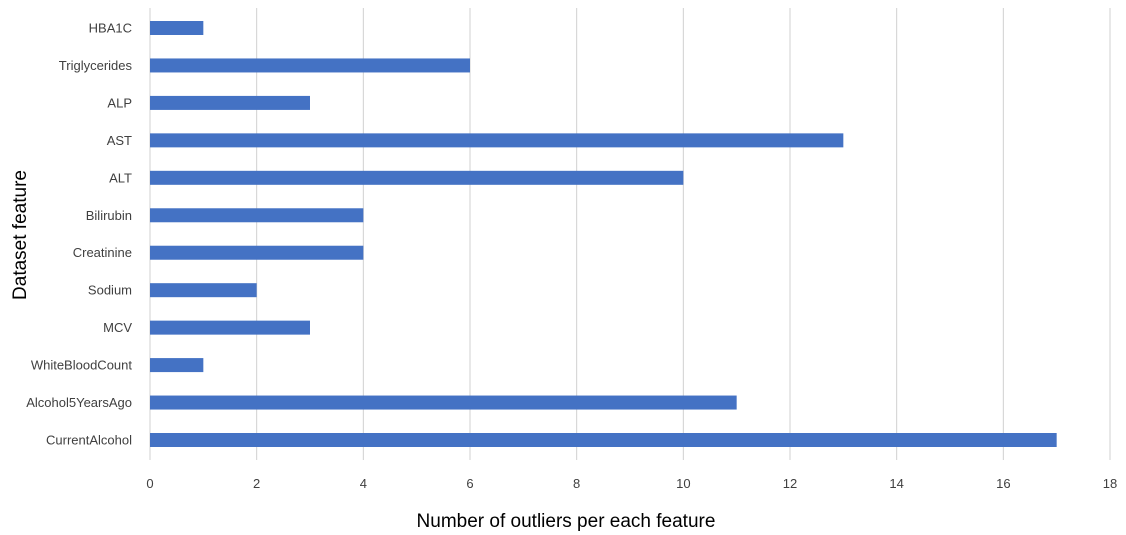 The width and height of the screenshot is (1126, 535). I want to click on bar-currentalcohol, so click(603, 440).